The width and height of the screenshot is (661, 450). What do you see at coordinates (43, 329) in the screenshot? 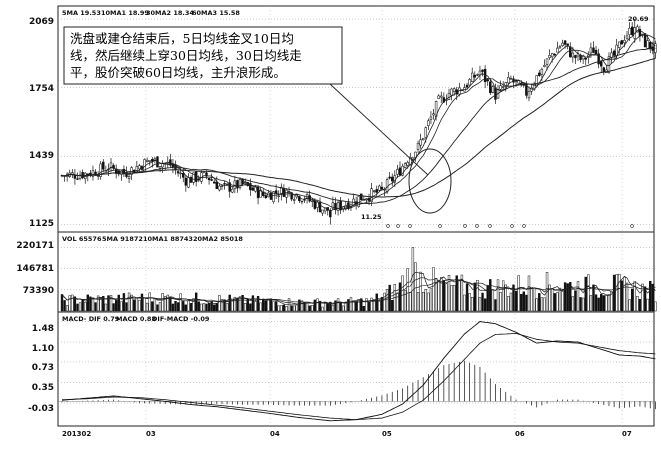
I see `macd-ytick-label: 1.48` at bounding box center [43, 329].